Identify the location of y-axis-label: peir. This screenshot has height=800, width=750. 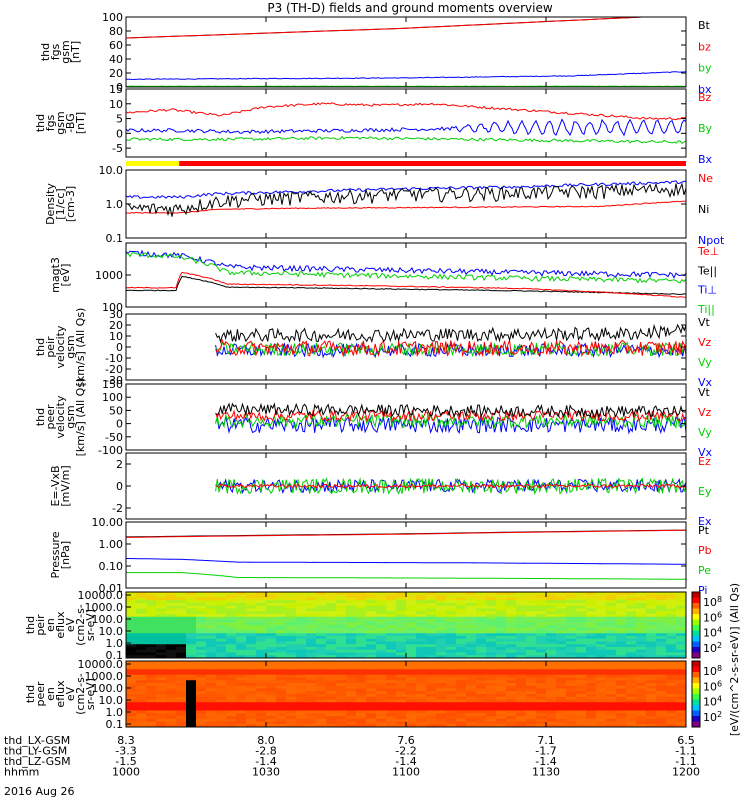
(40, 625).